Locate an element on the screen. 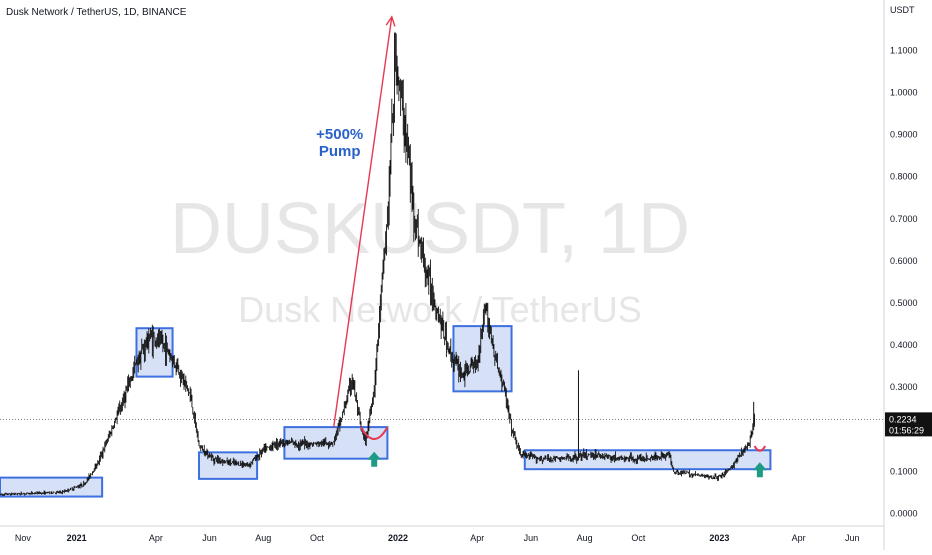 This screenshot has height=555, width=932. price-tick-label: 0.5000 is located at coordinates (904, 303).